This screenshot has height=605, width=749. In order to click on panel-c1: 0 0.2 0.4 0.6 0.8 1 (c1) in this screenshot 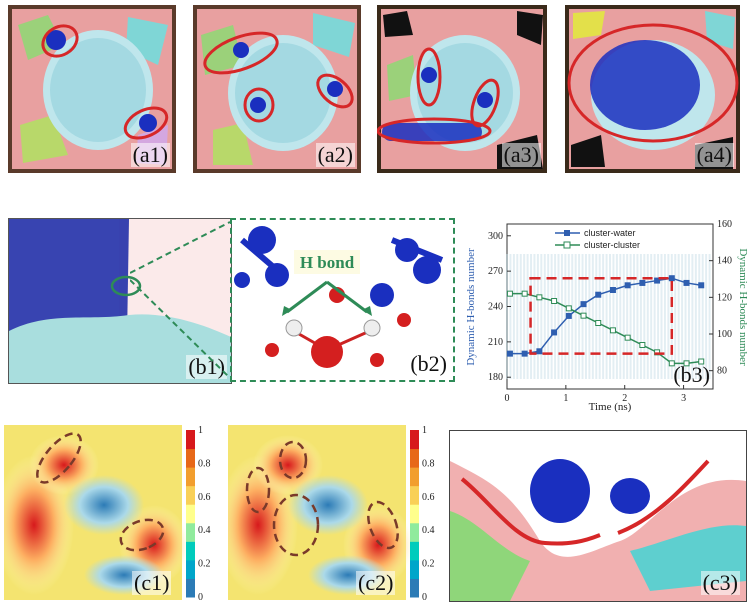, I will do `click(109, 514)`.